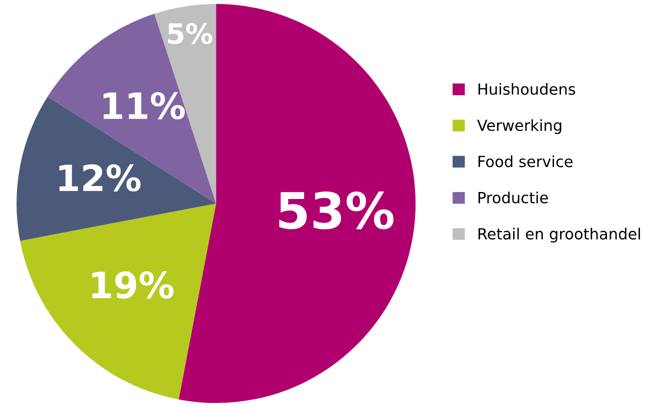  Describe the element at coordinates (336, 210) in the screenshot. I see `data-label: 53%` at that location.